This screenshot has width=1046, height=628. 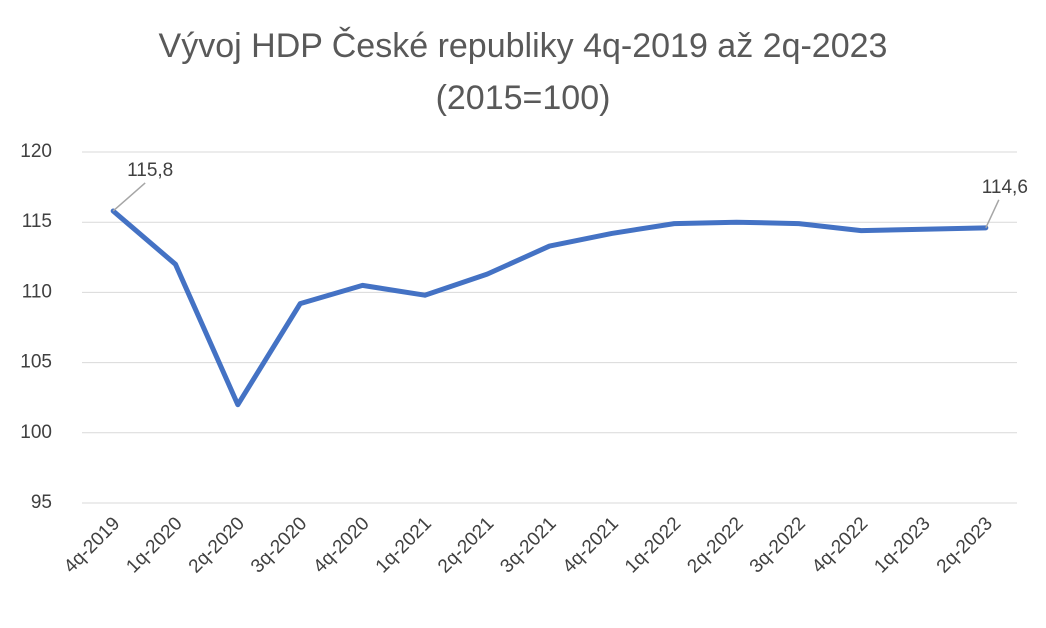 What do you see at coordinates (902, 545) in the screenshot?
I see `x-tick-label: 1q-2023` at bounding box center [902, 545].